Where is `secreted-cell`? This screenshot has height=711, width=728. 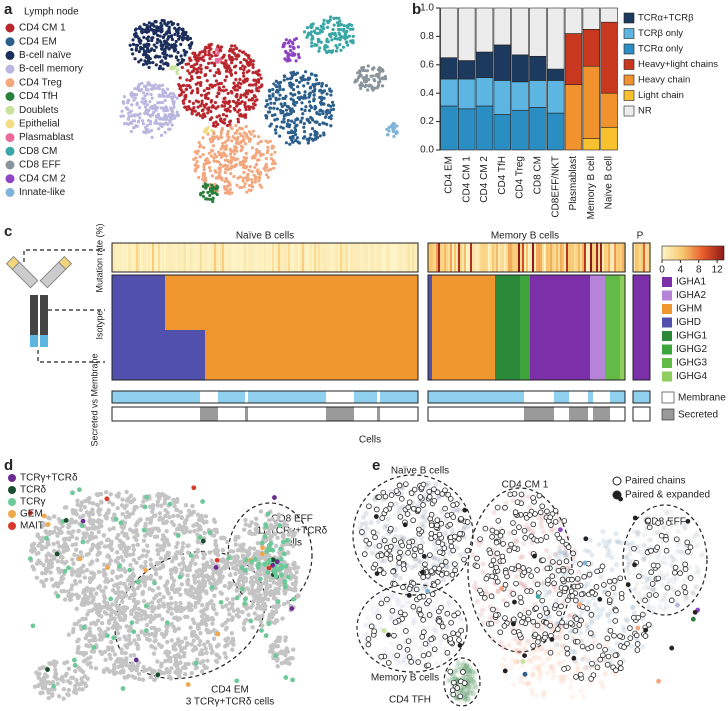
secreted-cell is located at coordinates (578, 414).